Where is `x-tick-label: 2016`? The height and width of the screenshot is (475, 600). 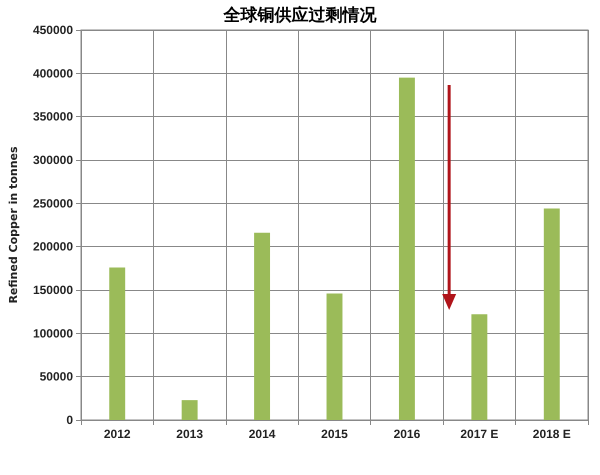 x-tick-label: 2016 is located at coordinates (407, 434).